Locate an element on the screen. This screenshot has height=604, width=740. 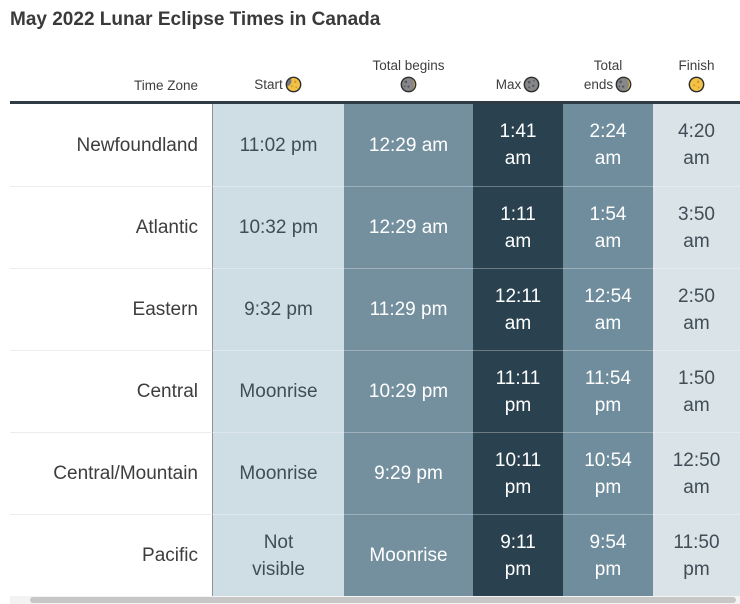
start-label: Start is located at coordinates (268, 84).